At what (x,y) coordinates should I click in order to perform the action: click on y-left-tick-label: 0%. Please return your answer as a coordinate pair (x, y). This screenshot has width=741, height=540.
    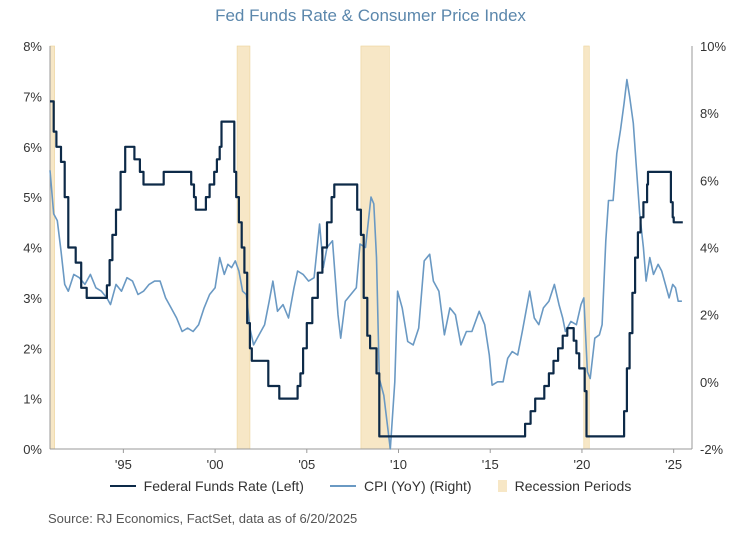
    Looking at the image, I should click on (32, 449).